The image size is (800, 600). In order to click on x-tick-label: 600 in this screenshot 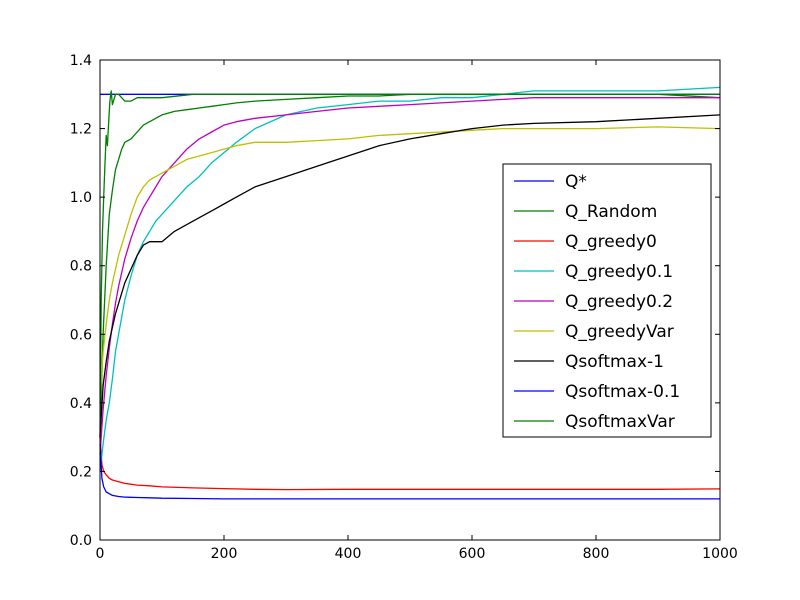, I will do `click(472, 554)`.